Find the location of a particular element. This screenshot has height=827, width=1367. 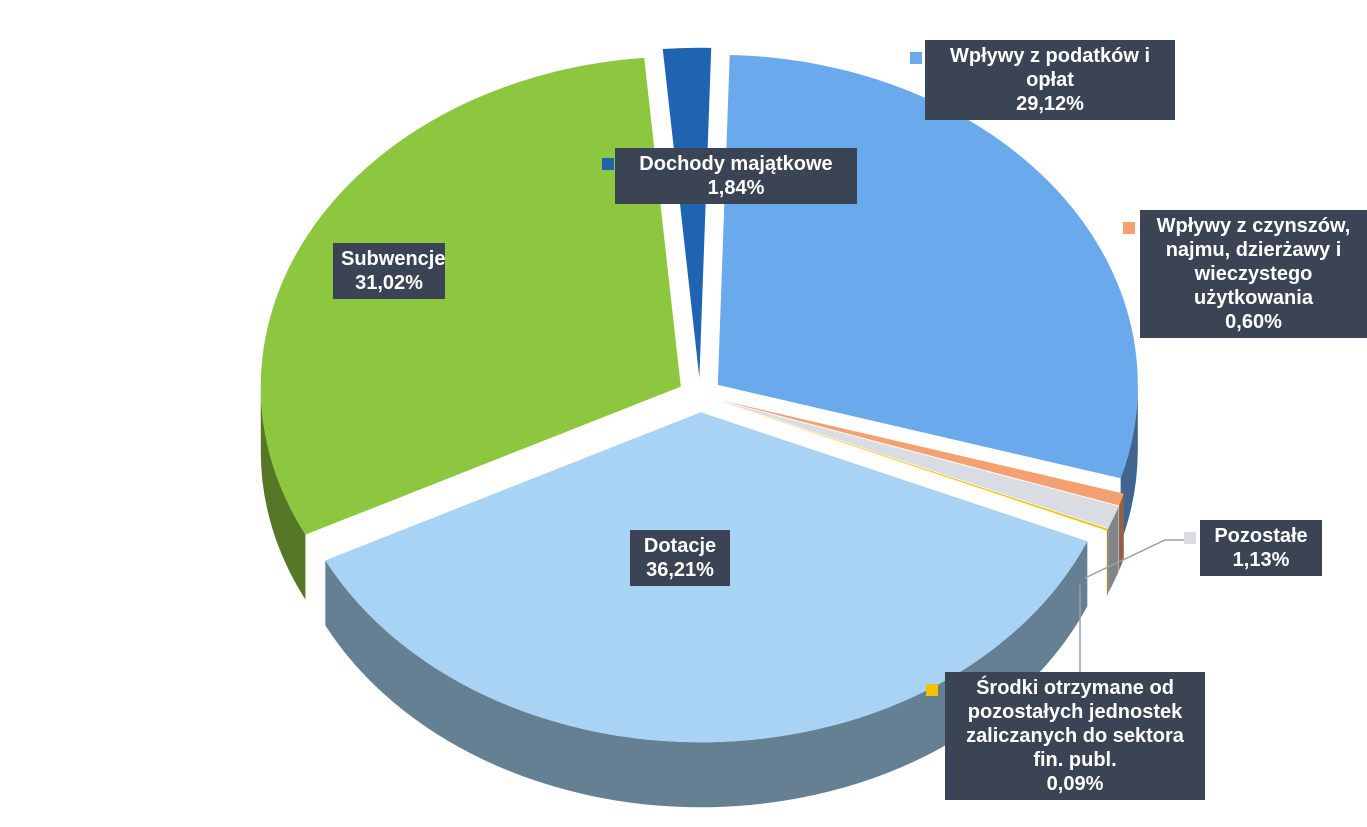

category-name: Wpływy z podatków i opłat is located at coordinates (1049, 68).